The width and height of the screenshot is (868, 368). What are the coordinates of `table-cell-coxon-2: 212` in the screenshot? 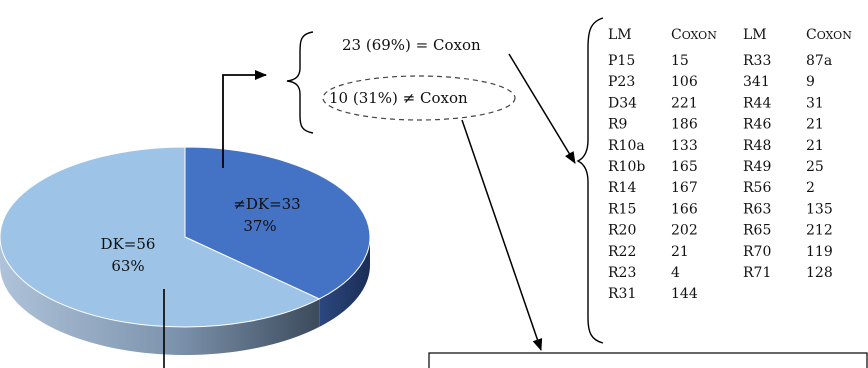 It's located at (819, 231).